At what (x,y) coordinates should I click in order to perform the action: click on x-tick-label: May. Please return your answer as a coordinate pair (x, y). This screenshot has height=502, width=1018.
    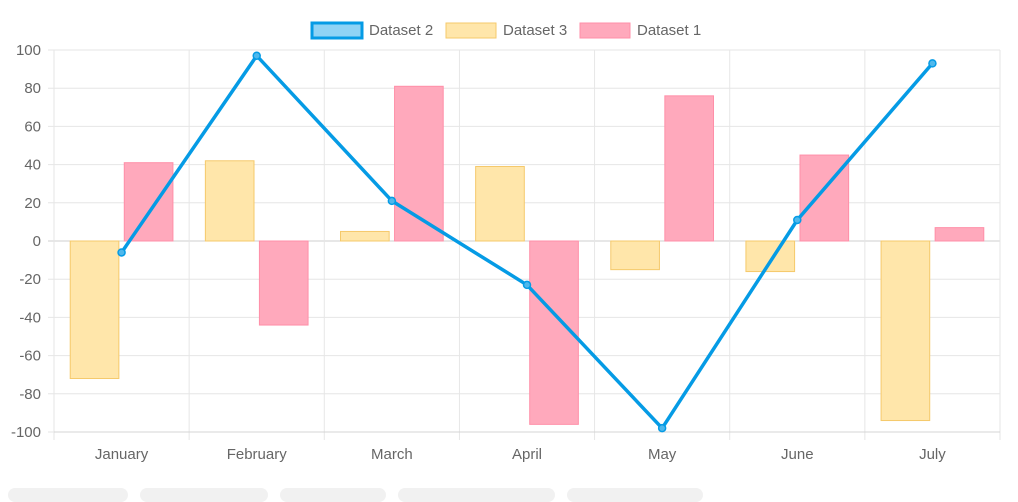
    Looking at the image, I should click on (662, 454).